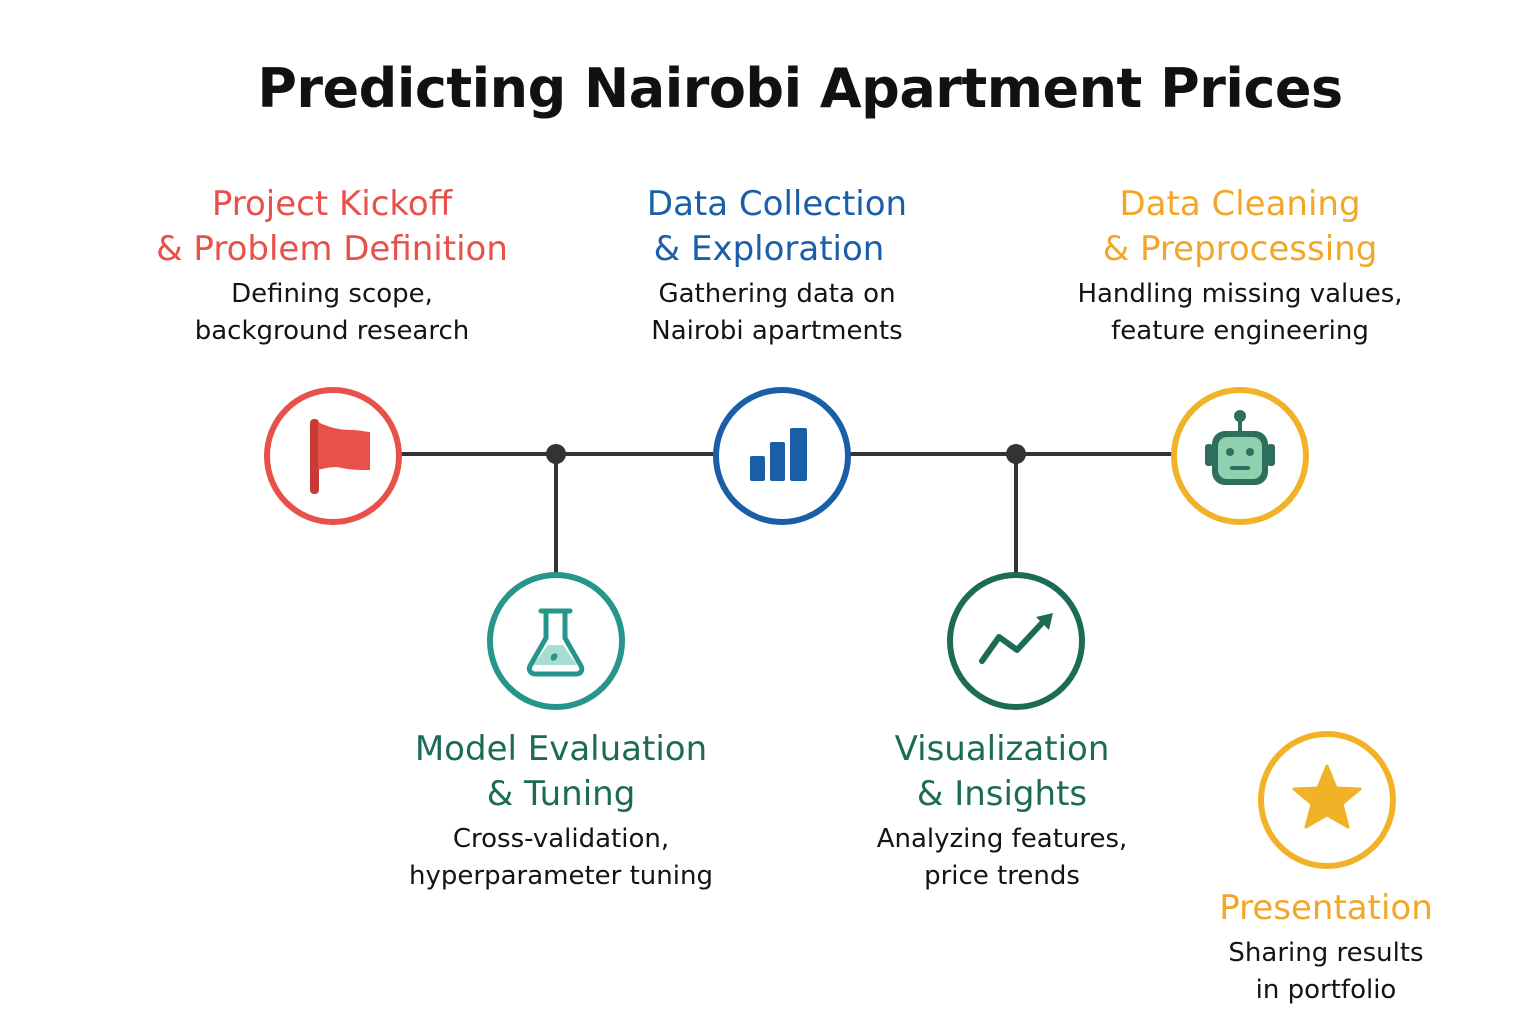 The image size is (1536, 1024). What do you see at coordinates (561, 839) in the screenshot?
I see `step-description: Cross-validation,` at bounding box center [561, 839].